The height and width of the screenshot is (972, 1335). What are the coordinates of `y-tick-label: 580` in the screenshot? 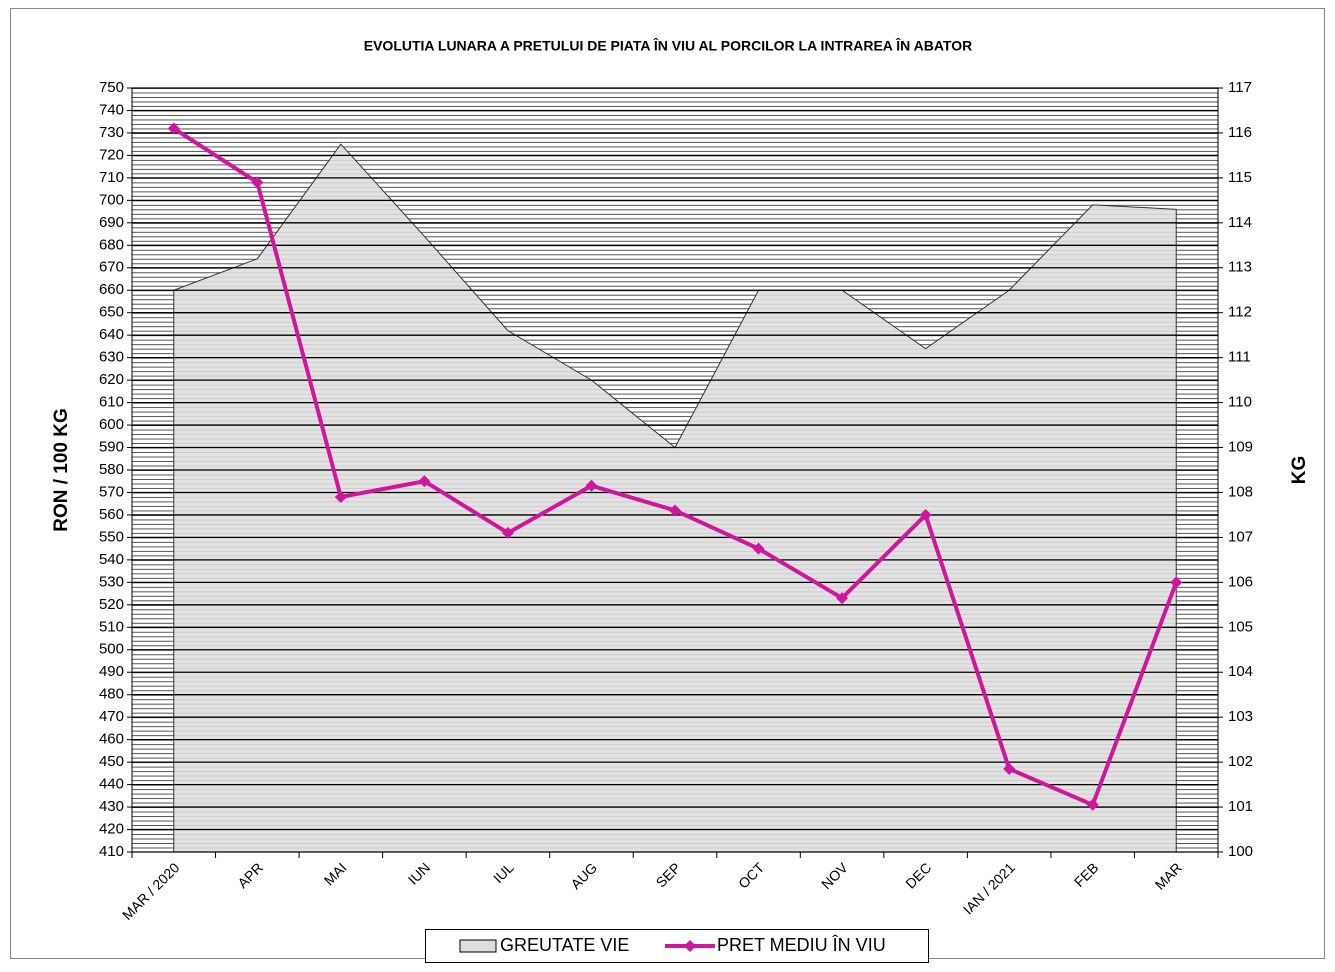 It's located at (111, 469).